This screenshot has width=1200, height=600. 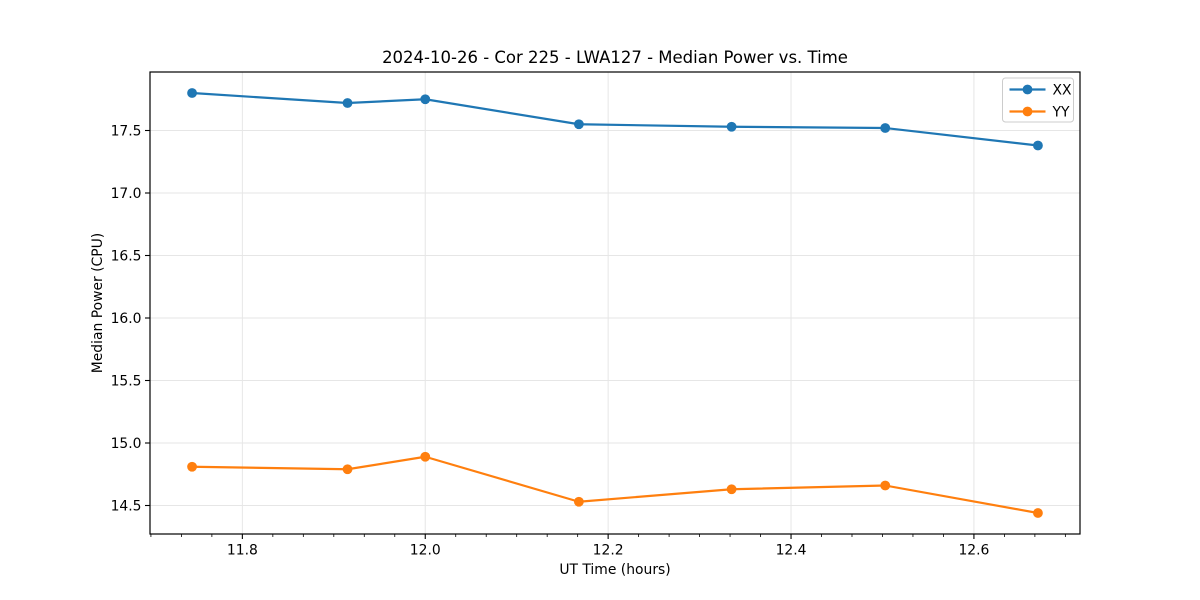 I want to click on x-tick-label: 12.2, so click(x=608, y=551).